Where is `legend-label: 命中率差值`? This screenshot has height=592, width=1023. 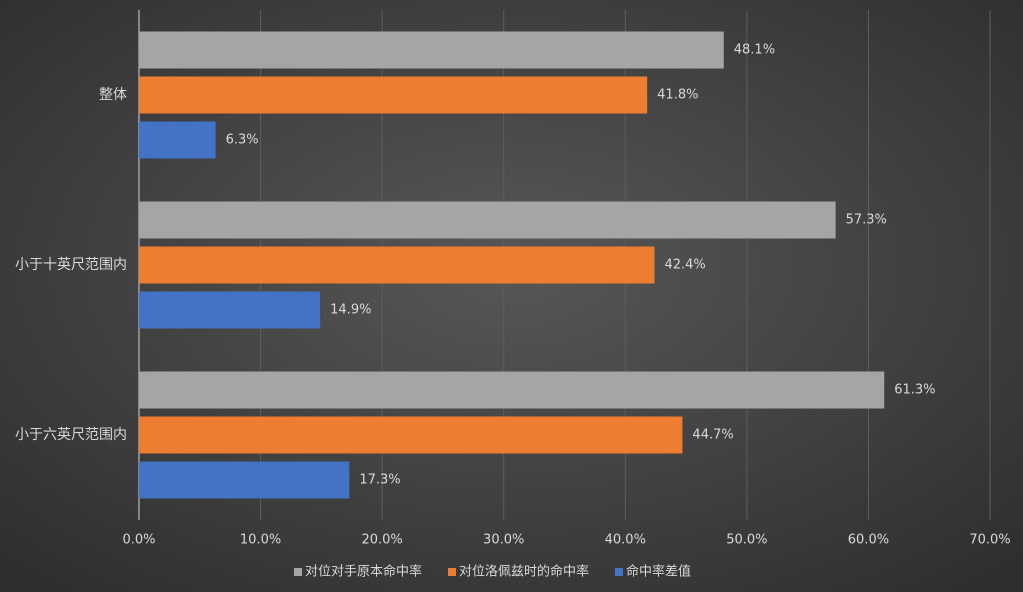 legend-label: 命中率差值 is located at coordinates (658, 572).